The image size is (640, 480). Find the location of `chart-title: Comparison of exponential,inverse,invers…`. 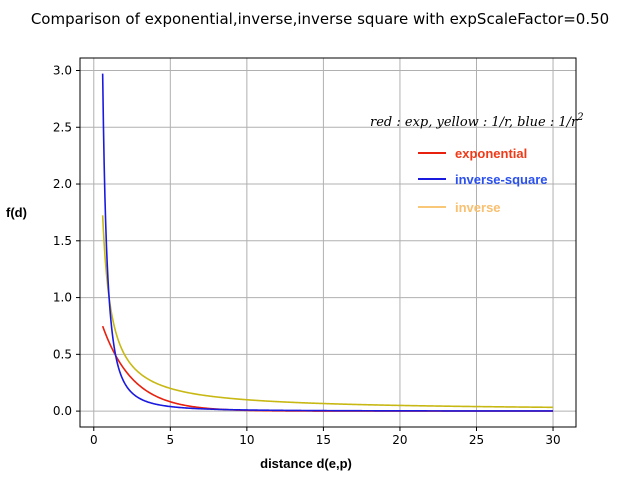

chart-title: Comparison of exponential,inverse,invers… is located at coordinates (320, 19).